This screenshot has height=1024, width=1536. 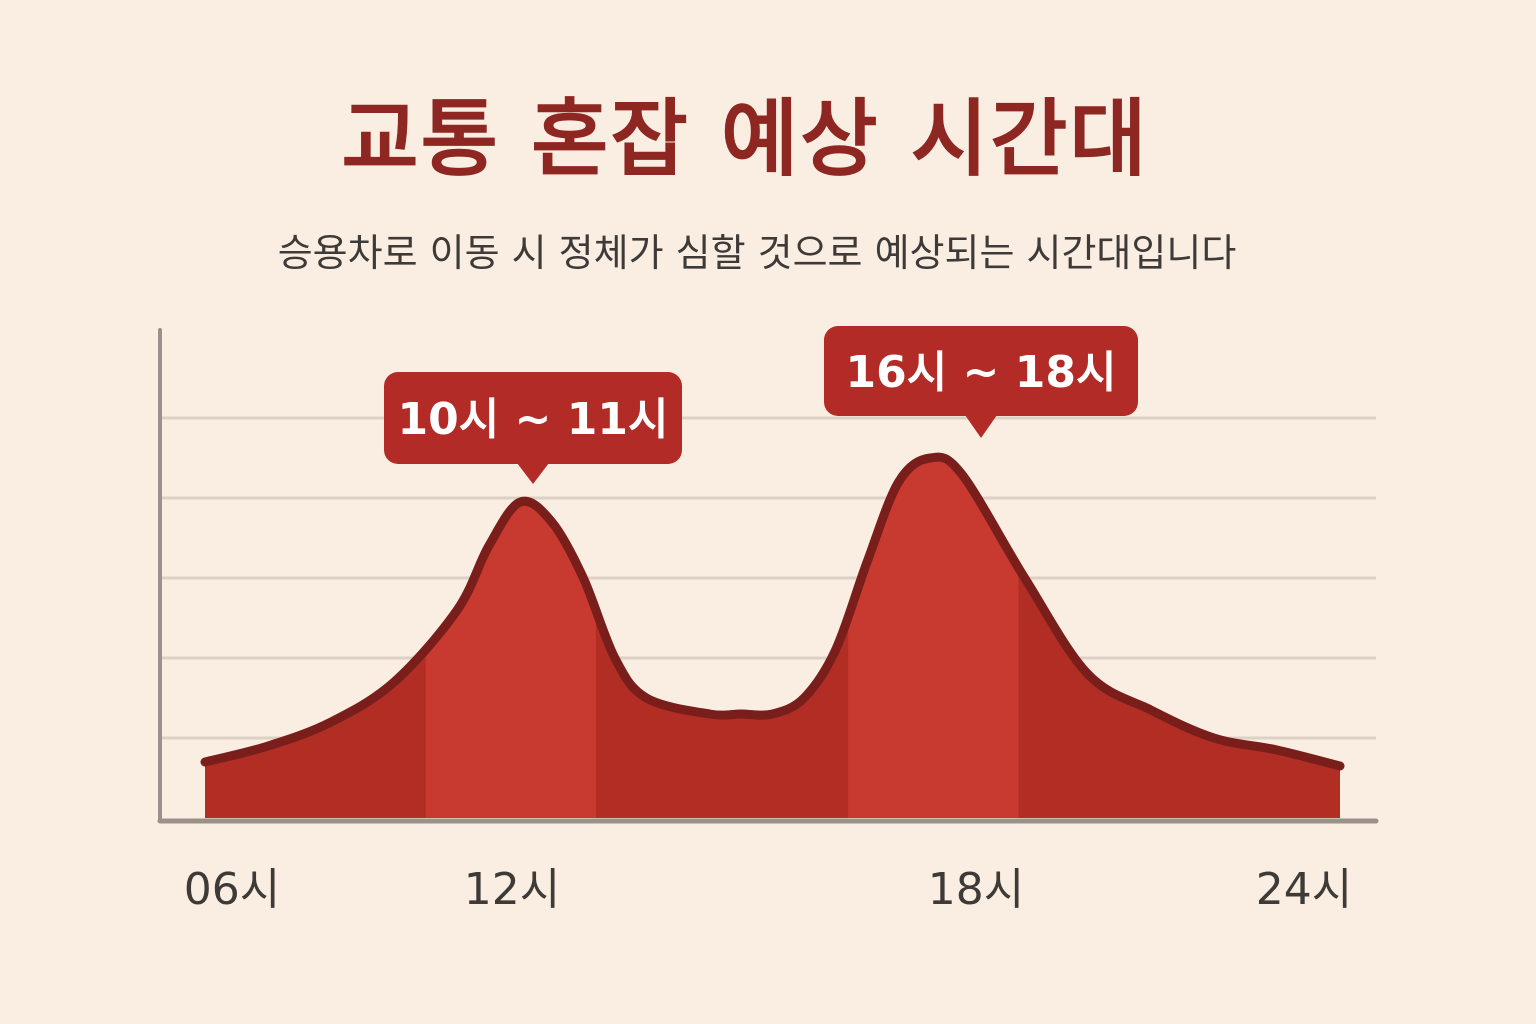 I want to click on peak-callout: 10시 ~ 11시, so click(x=533, y=428).